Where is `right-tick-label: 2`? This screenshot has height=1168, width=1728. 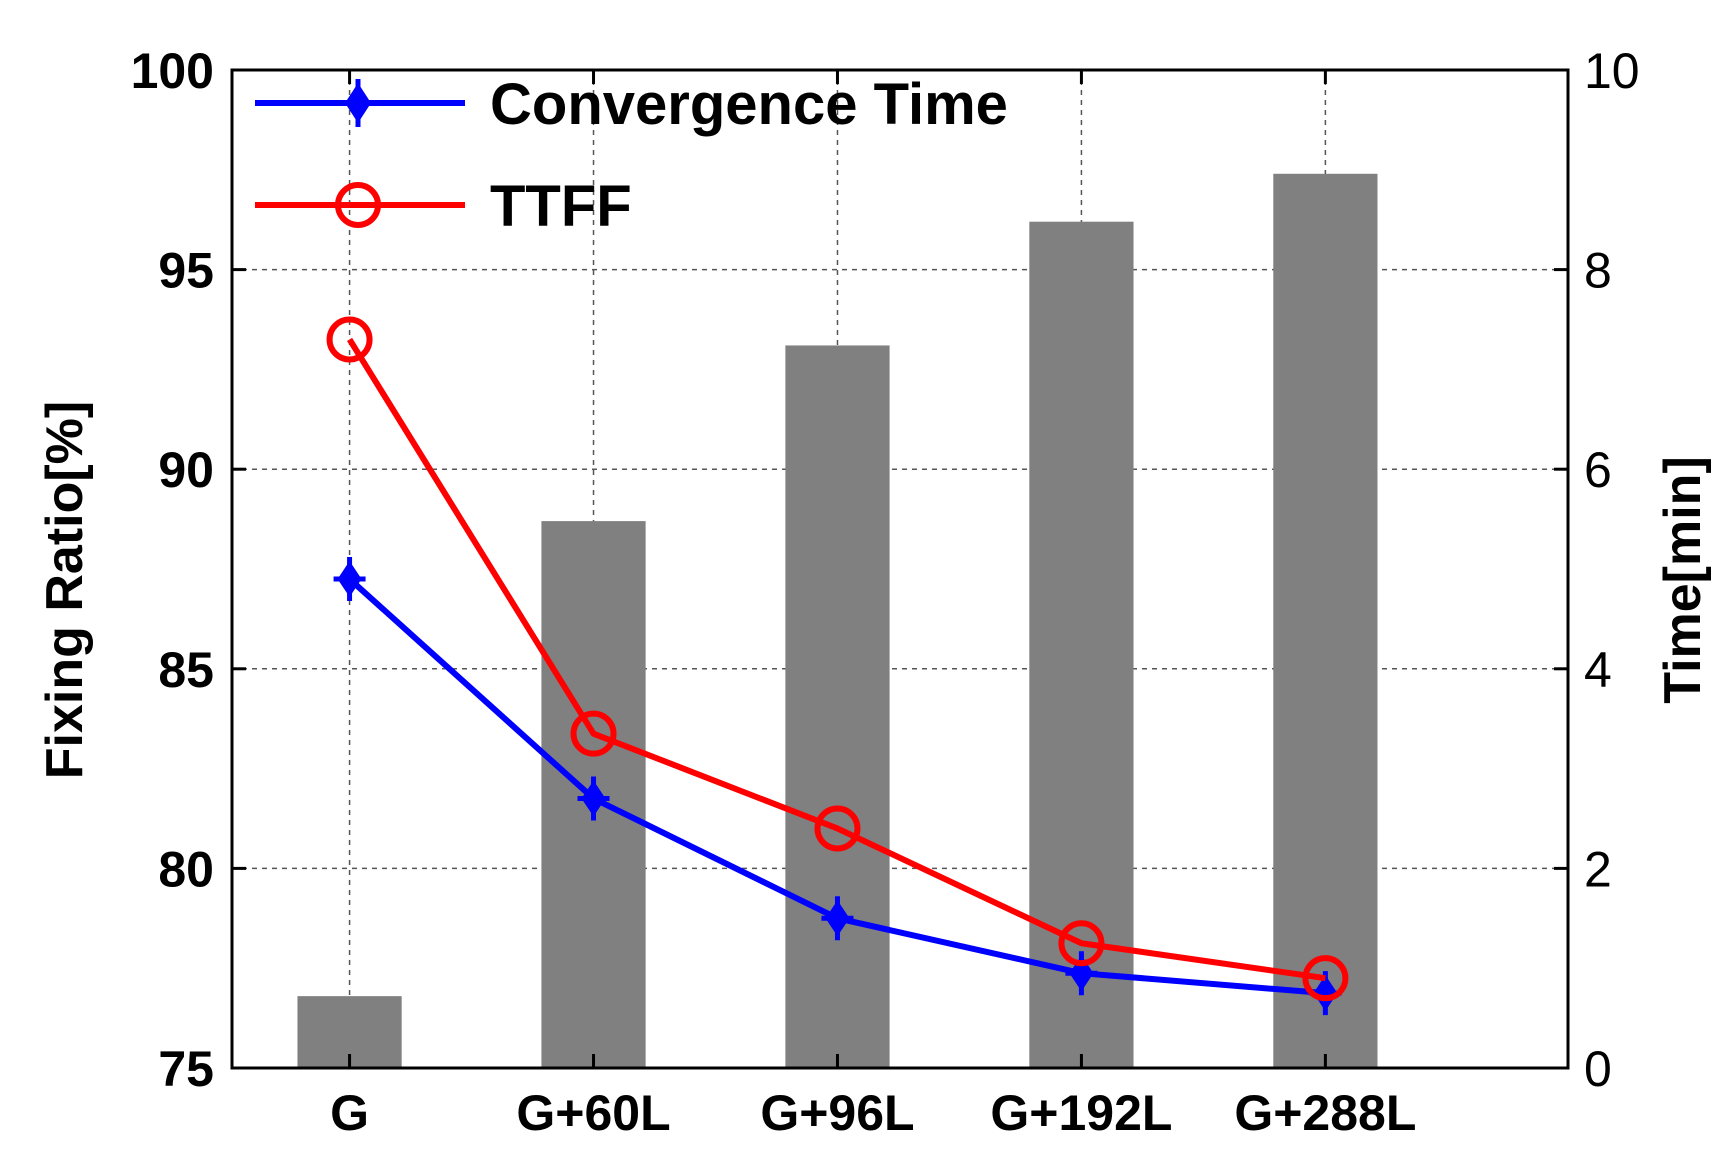 right-tick-label: 2 is located at coordinates (1598, 869).